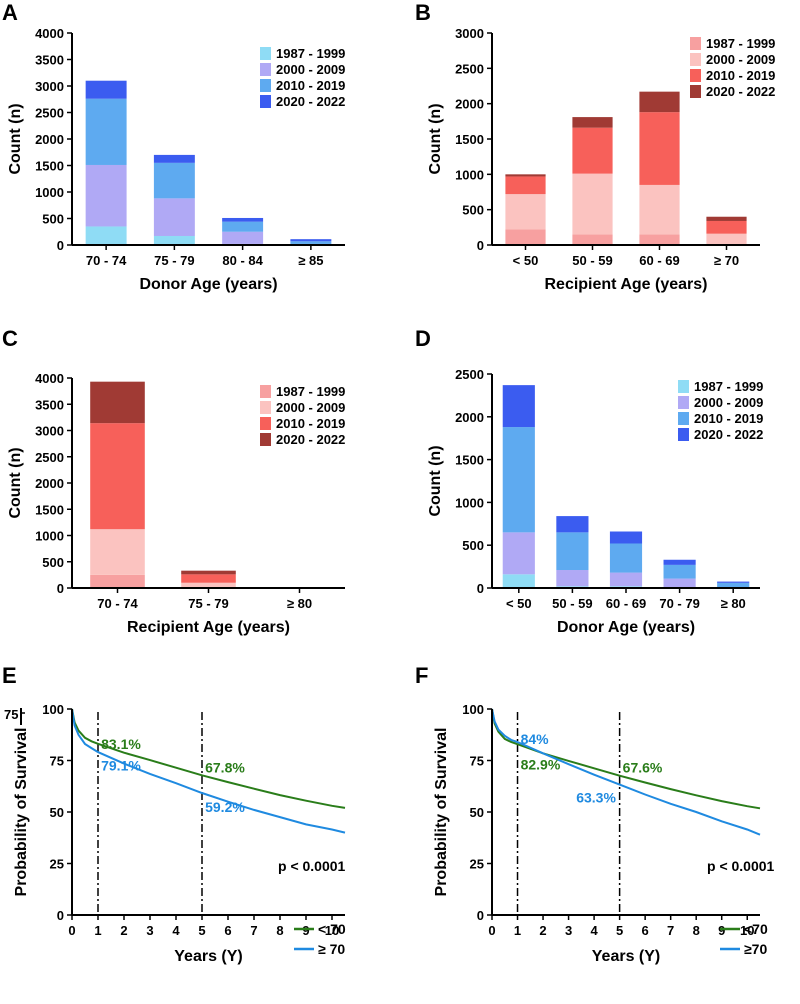 This screenshot has width=800, height=1004. Describe the element at coordinates (265, 69) in the screenshot. I see `panel-a-legend-swatch` at that location.